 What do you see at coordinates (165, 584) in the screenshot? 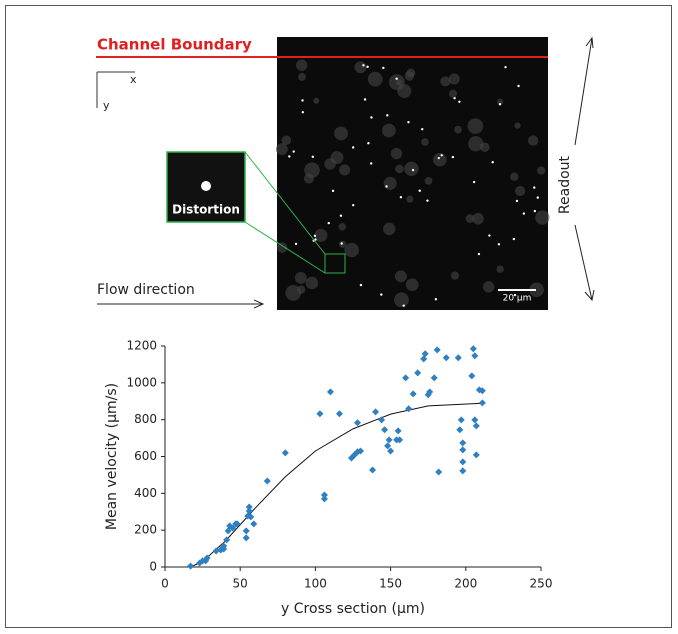
I see `x-tick-label: 0` at bounding box center [165, 584].